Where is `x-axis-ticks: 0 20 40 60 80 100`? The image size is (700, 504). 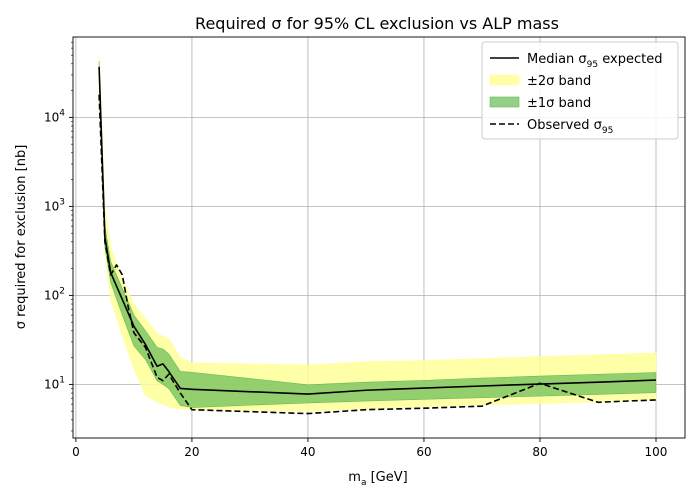
x-axis-ticks: 0 20 40 60 80 100 is located at coordinates (369, 448).